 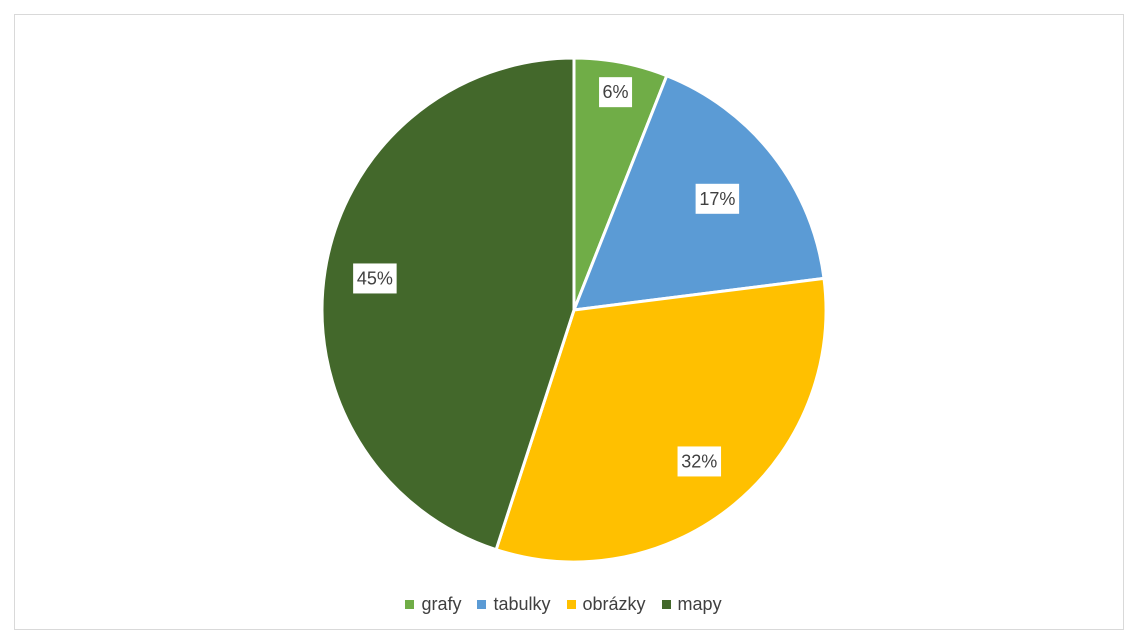 I want to click on data-label-obrazky: 32%, so click(x=699, y=461).